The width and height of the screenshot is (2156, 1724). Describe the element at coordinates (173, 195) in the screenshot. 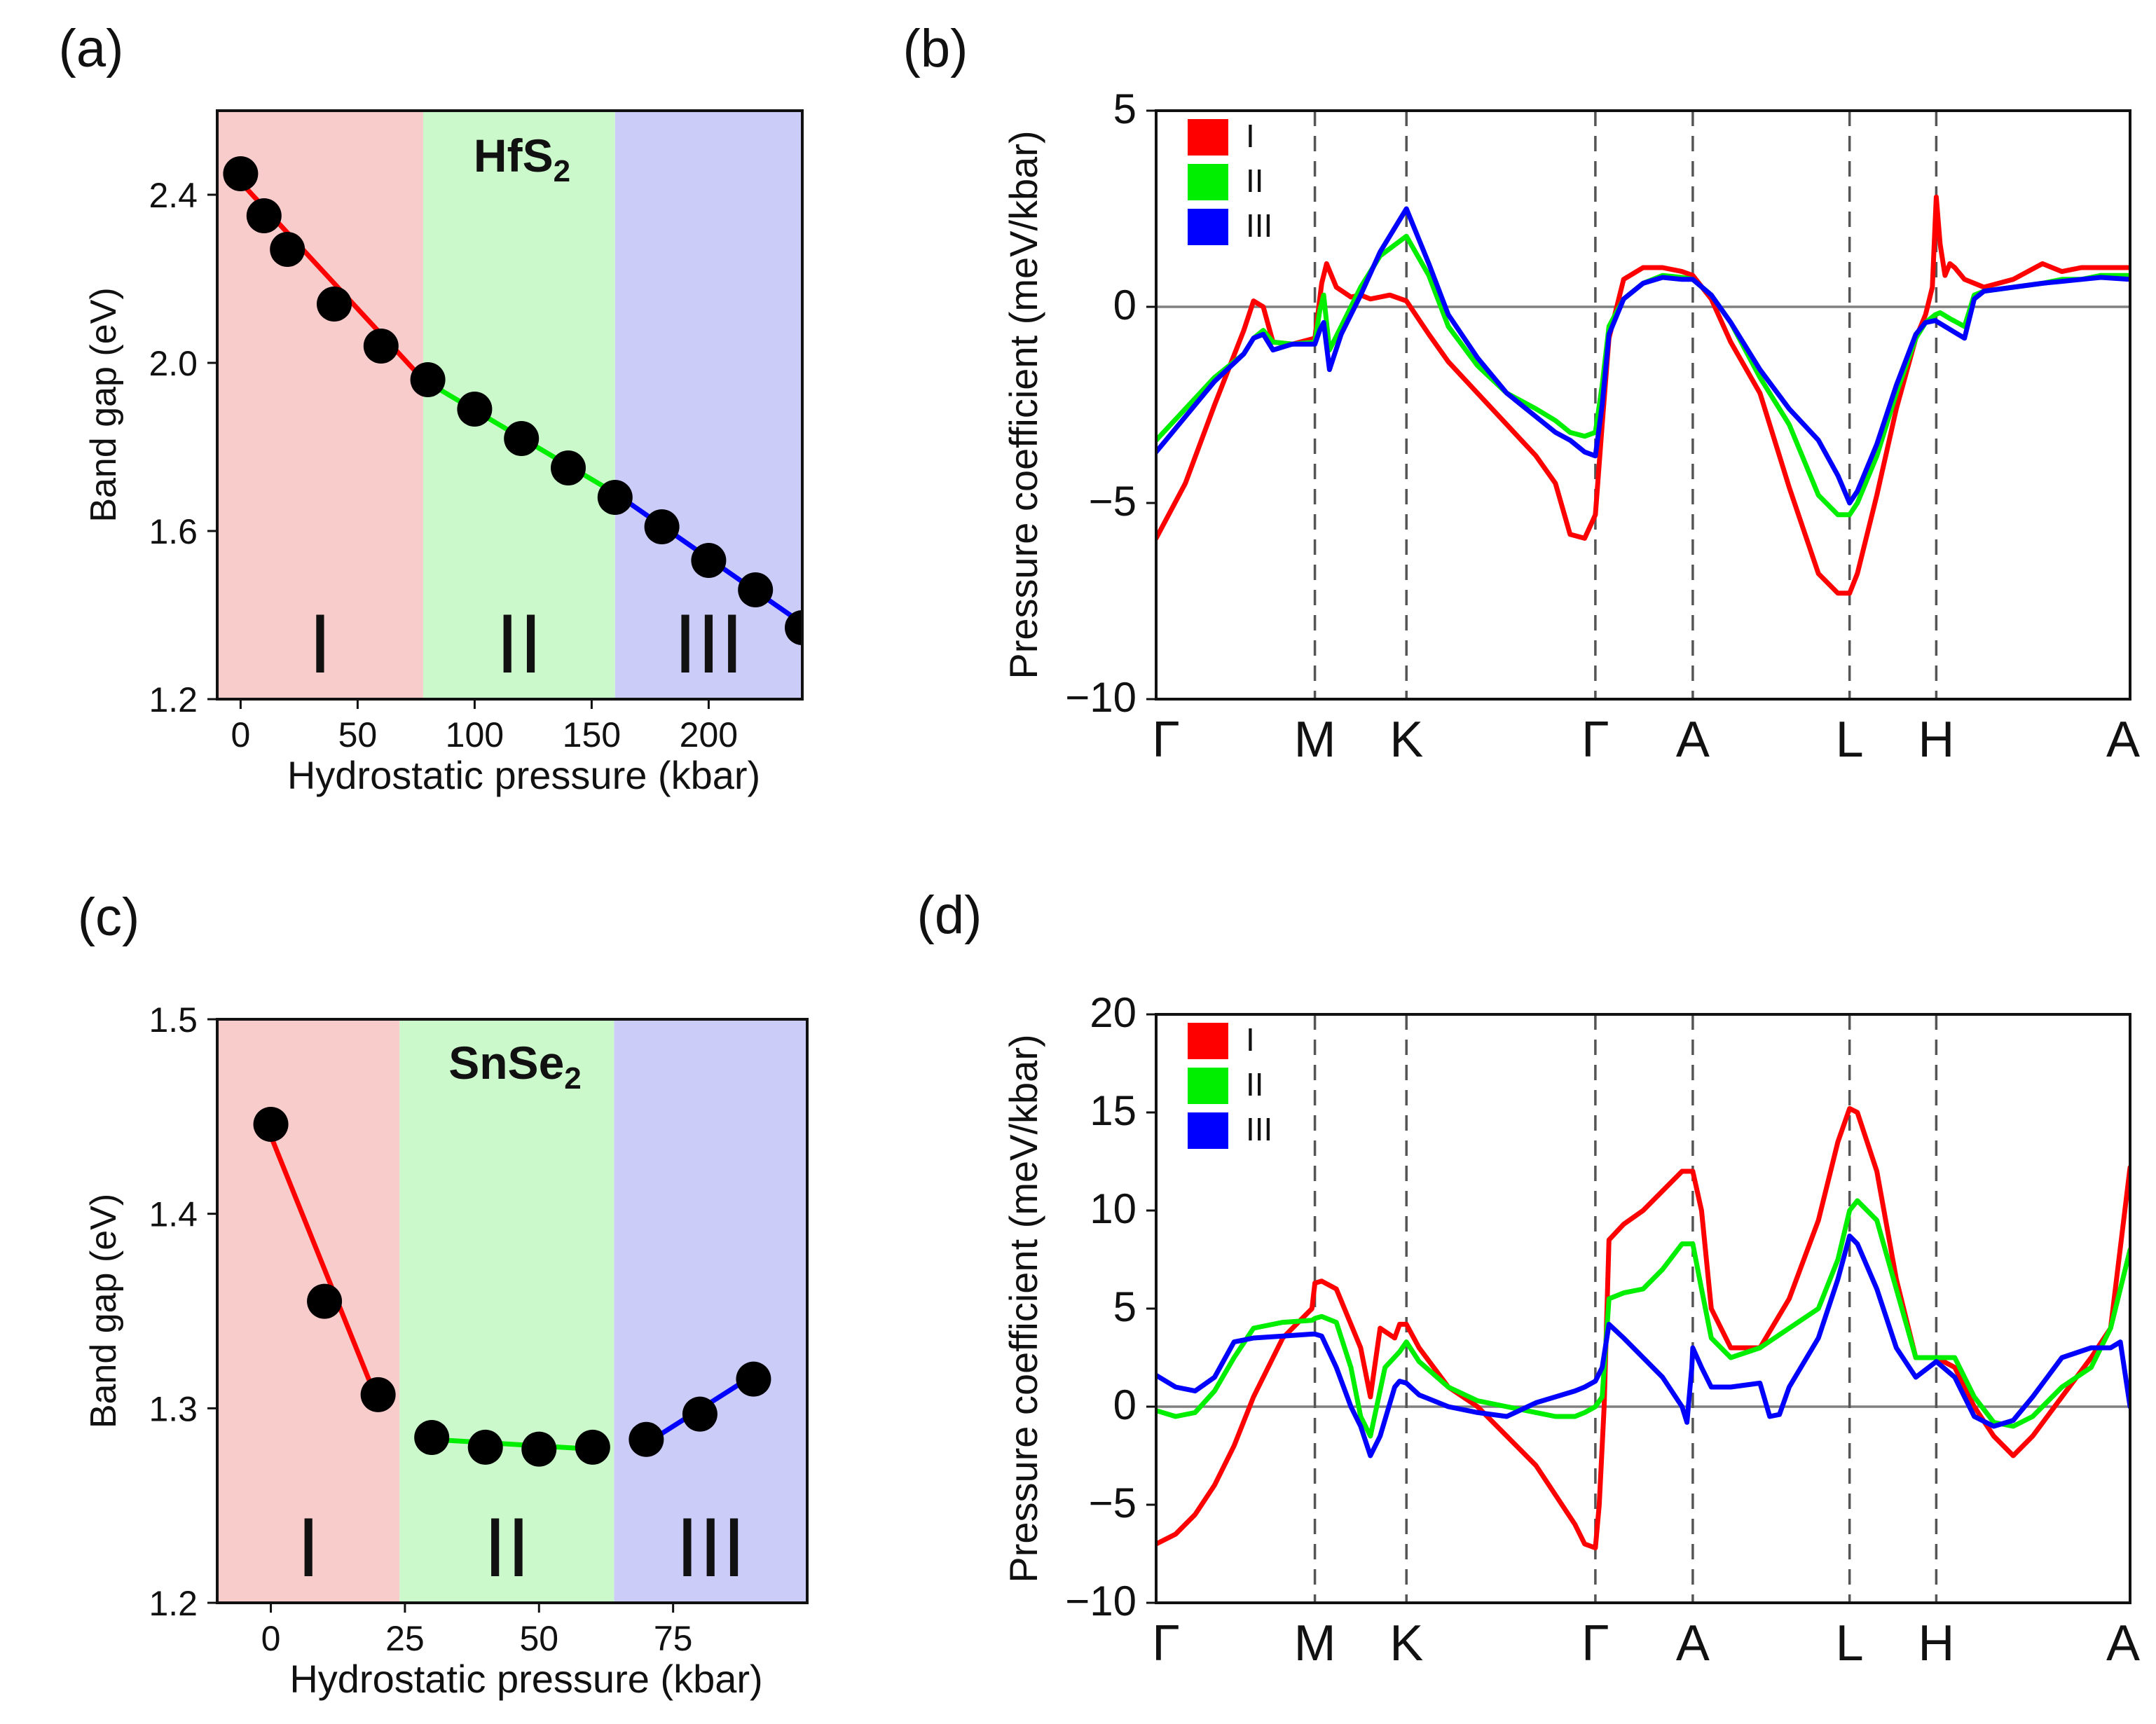

I see `y-tick-label: 2.4` at that location.